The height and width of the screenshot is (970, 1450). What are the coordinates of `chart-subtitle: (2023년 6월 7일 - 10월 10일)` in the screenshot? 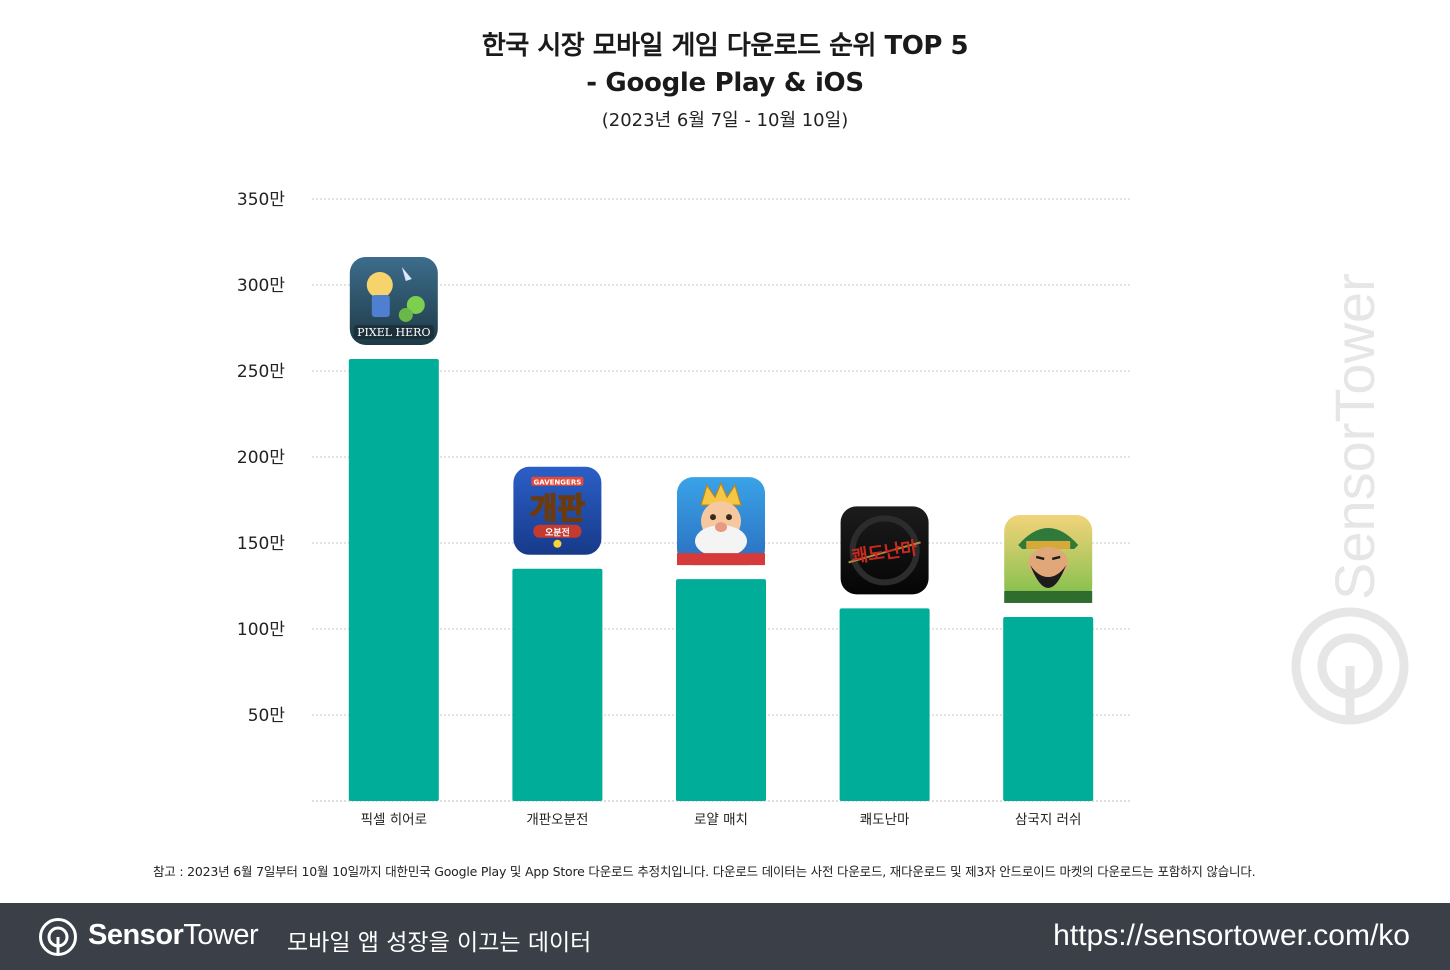 It's located at (725, 120).